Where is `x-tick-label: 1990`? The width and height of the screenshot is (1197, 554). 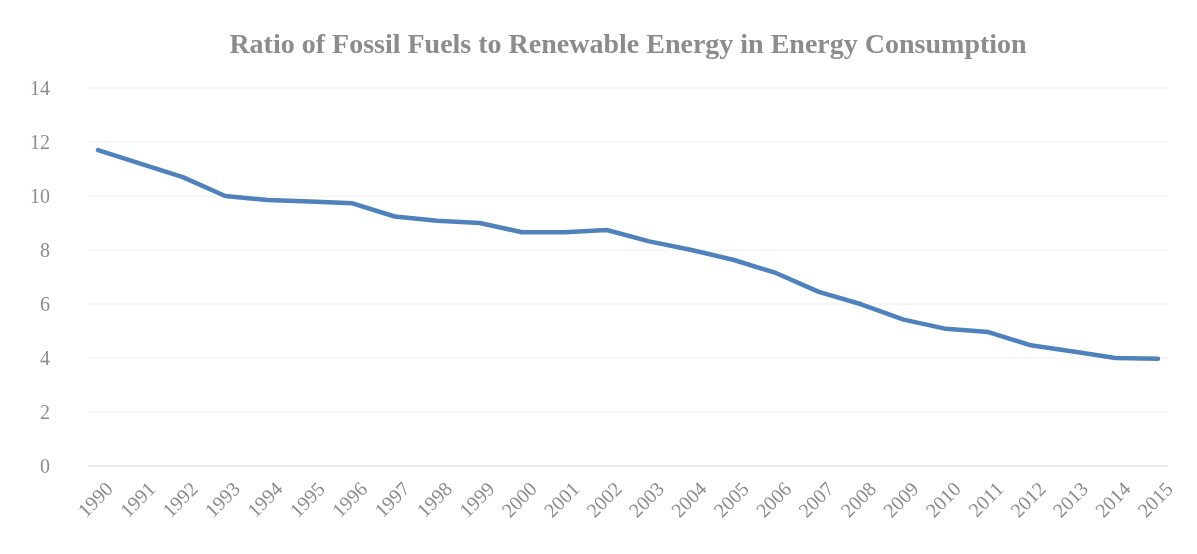
x-tick-label: 1990 is located at coordinates (95, 499).